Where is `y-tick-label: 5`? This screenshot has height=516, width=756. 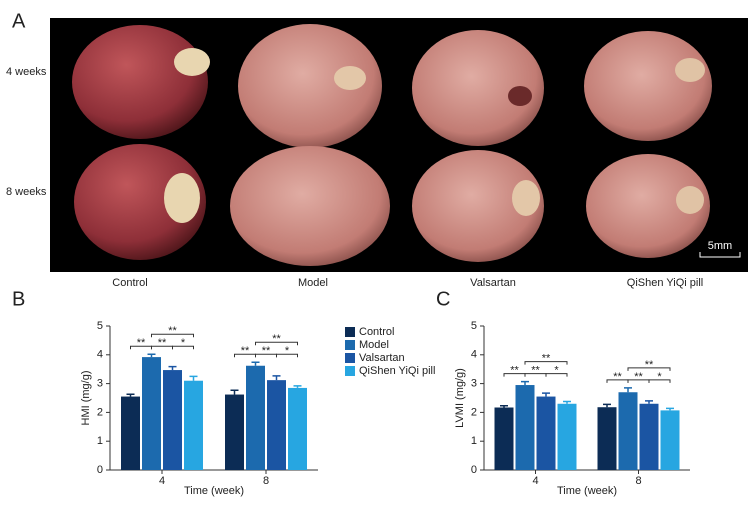 y-tick-label: 5 is located at coordinates (100, 326).